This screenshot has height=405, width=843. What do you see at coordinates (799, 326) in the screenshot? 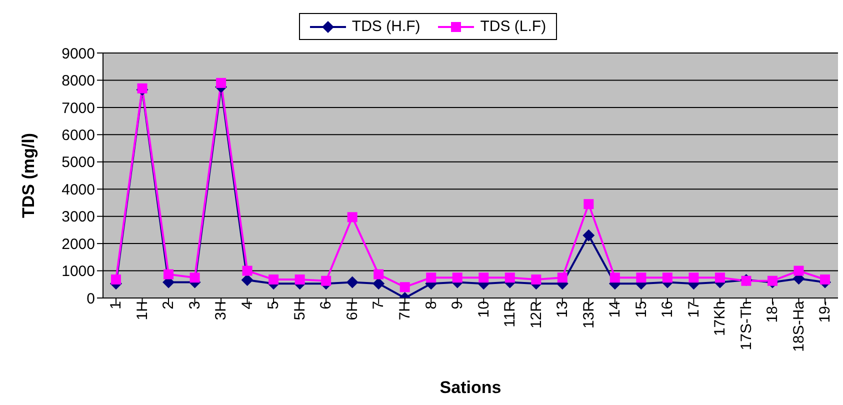
I see `x-tick-label: 18S-Ha` at bounding box center [799, 326].